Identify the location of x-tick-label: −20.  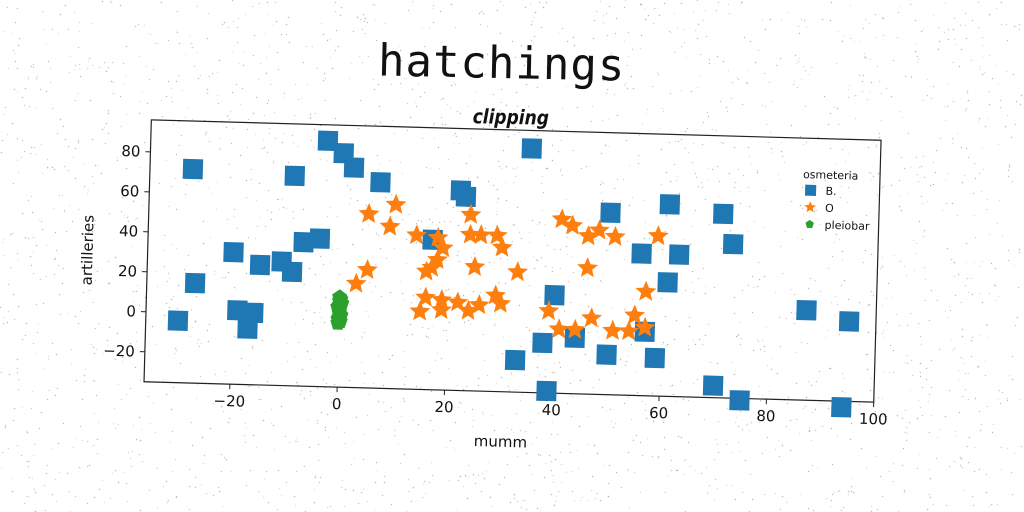
(229, 401).